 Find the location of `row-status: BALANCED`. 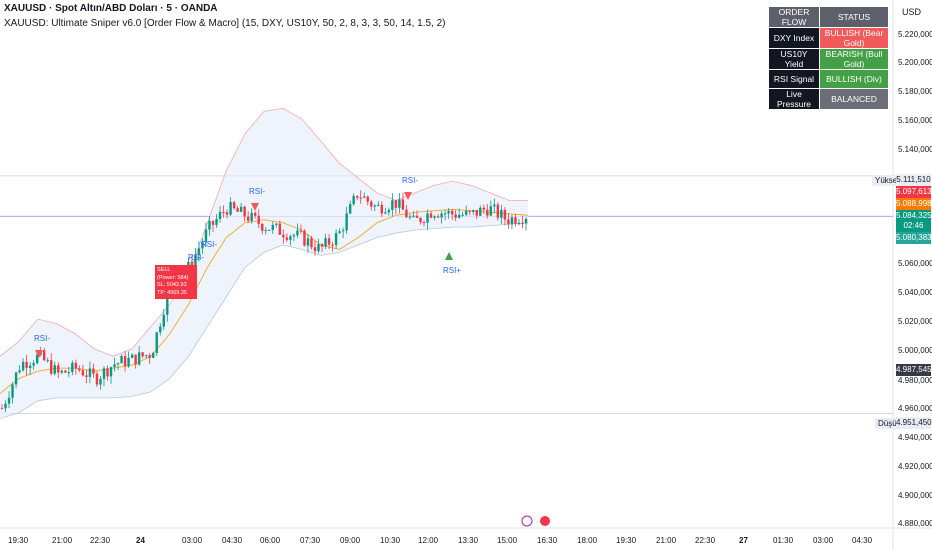

row-status: BALANCED is located at coordinates (854, 99).